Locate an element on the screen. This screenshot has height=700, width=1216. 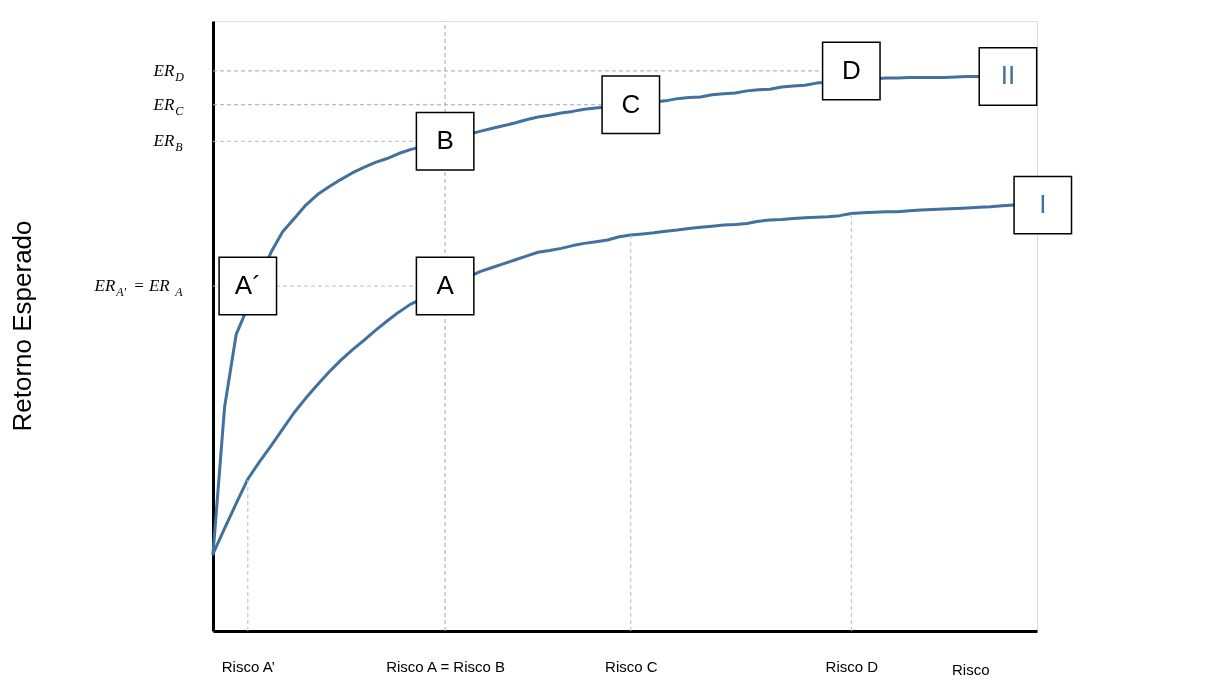
x-tick-label: Risco D is located at coordinates (852, 666).